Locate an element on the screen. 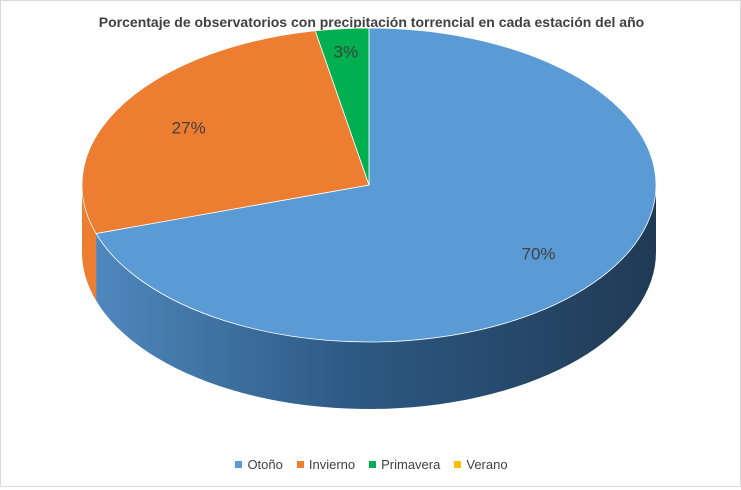 This screenshot has width=741, height=490. legend-item-verano: Verano is located at coordinates (481, 464).